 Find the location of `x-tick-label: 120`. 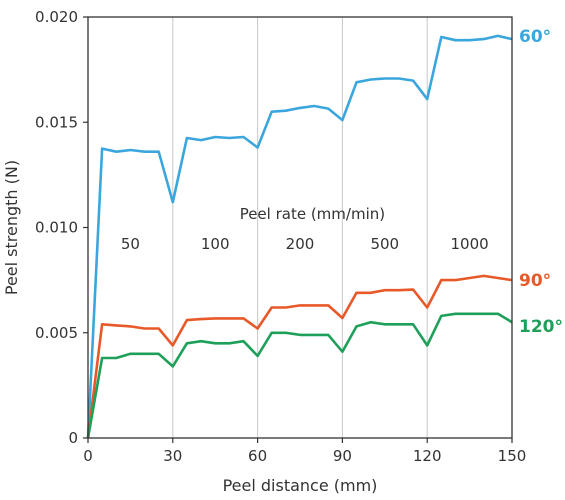

x-tick-label: 120 is located at coordinates (427, 456).